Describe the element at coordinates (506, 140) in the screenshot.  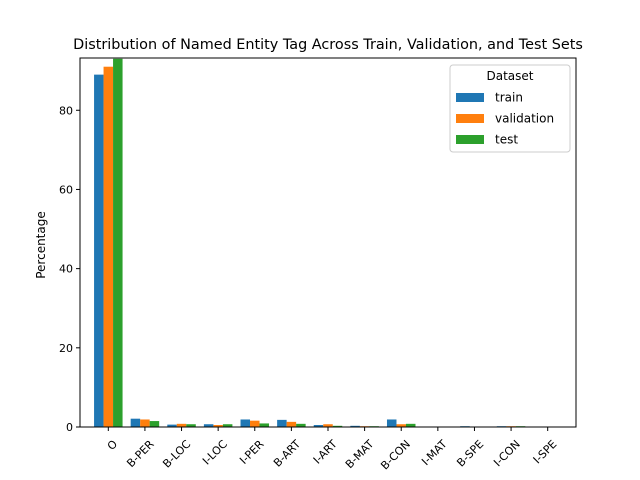
I see `legend-label-test: test` at that location.